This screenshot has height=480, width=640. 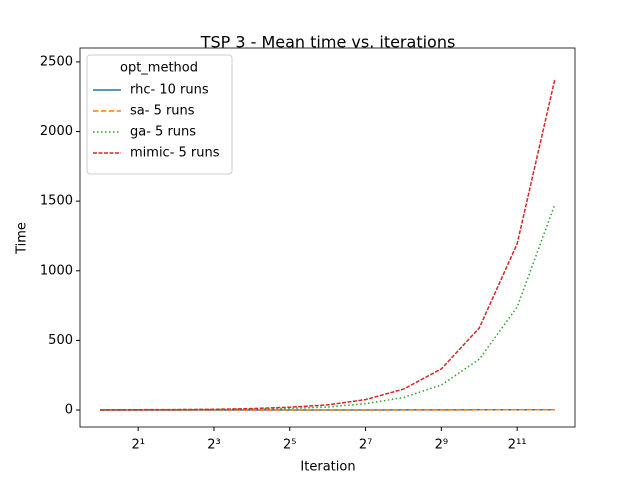 What do you see at coordinates (69, 410) in the screenshot?
I see `y-tick-label: 0` at bounding box center [69, 410].